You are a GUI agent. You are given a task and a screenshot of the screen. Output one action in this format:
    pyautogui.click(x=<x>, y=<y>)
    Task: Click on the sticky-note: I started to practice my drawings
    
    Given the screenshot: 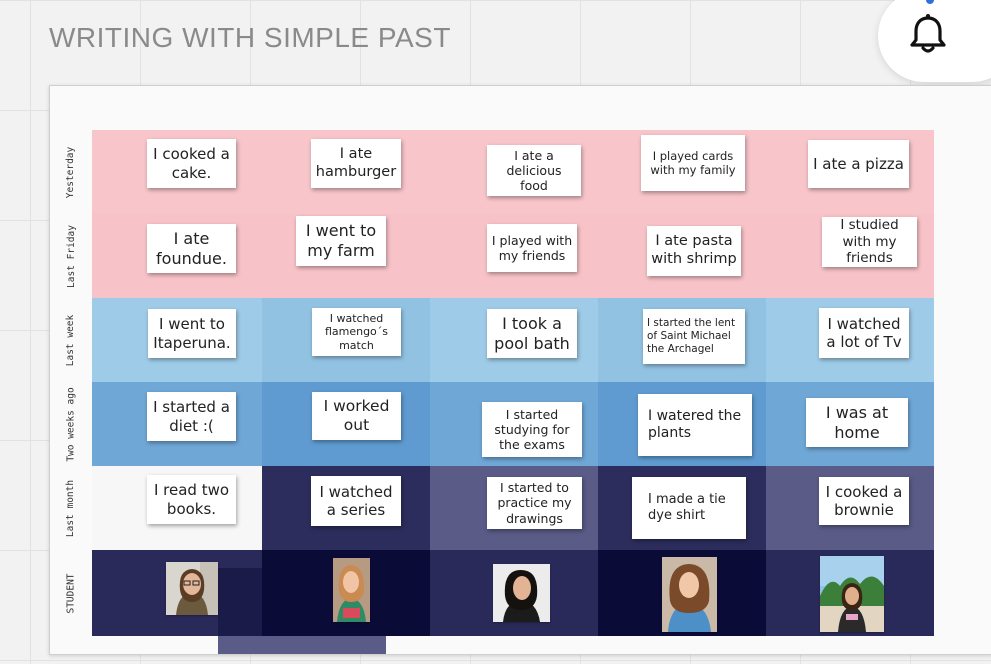 What is the action you would take?
    pyautogui.click(x=534, y=503)
    